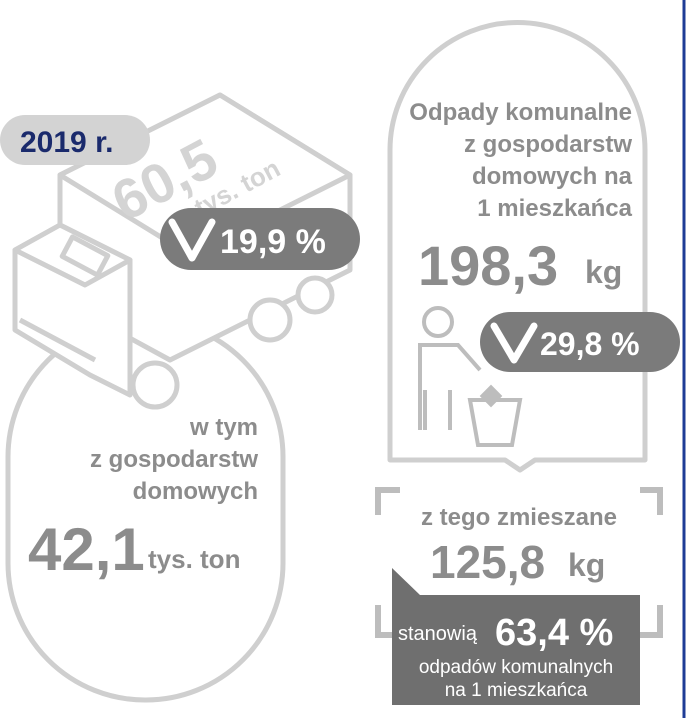 The height and width of the screenshot is (718, 688). Describe the element at coordinates (548, 144) in the screenshot. I see `per-capita-line: z gospodarstw` at that location.